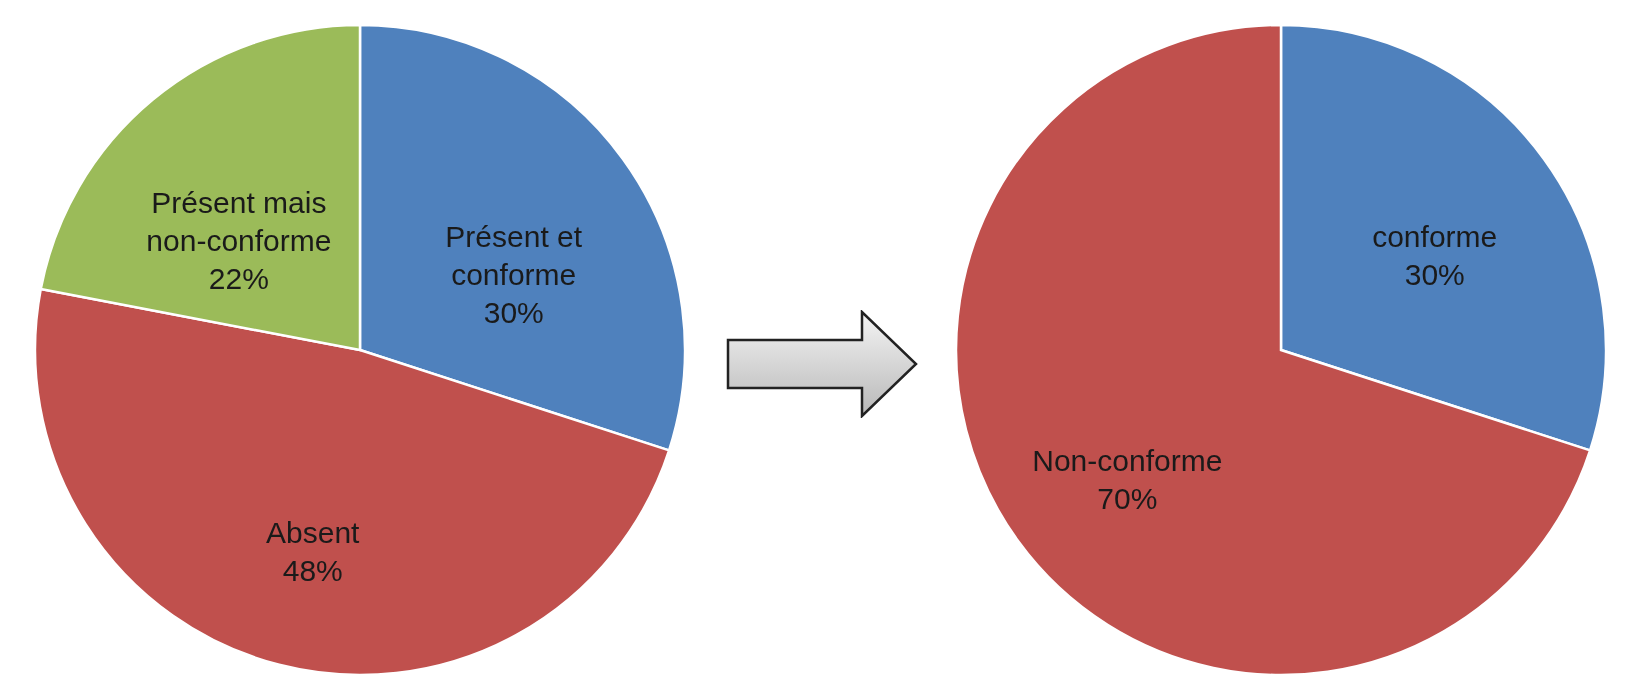  What do you see at coordinates (313, 533) in the screenshot?
I see `slice-label: Absent` at bounding box center [313, 533].